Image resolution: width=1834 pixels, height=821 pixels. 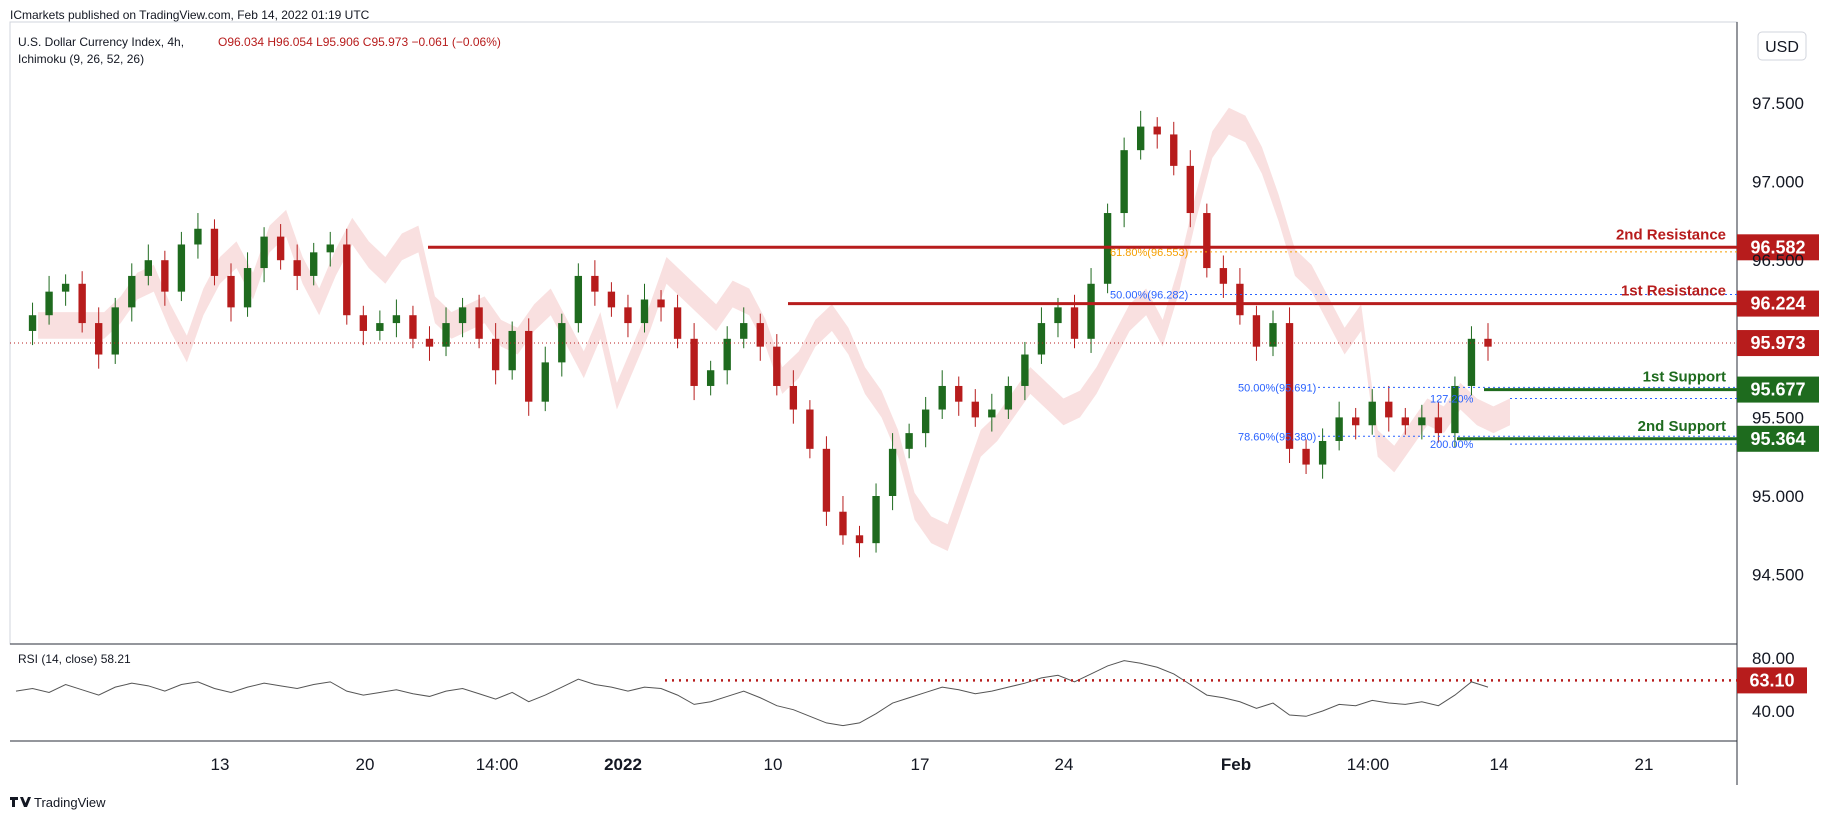 What do you see at coordinates (920, 764) in the screenshot?
I see `time-tick-label: 17` at bounding box center [920, 764].